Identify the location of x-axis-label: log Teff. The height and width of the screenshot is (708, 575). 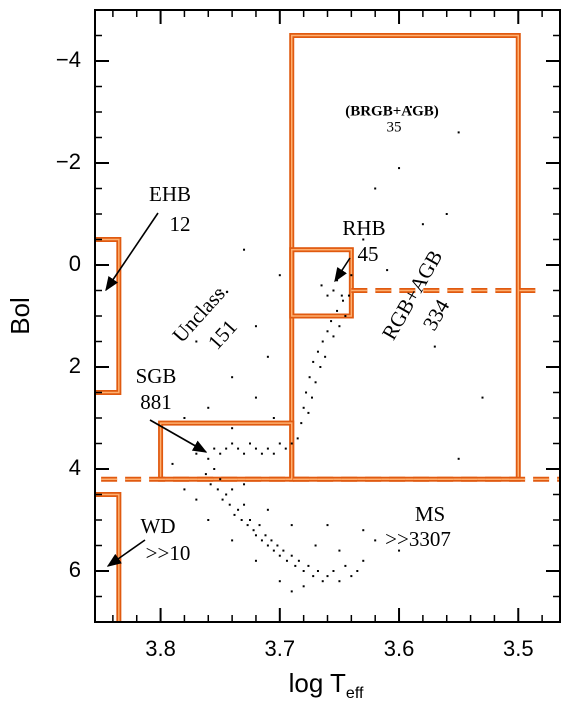
(326, 685).